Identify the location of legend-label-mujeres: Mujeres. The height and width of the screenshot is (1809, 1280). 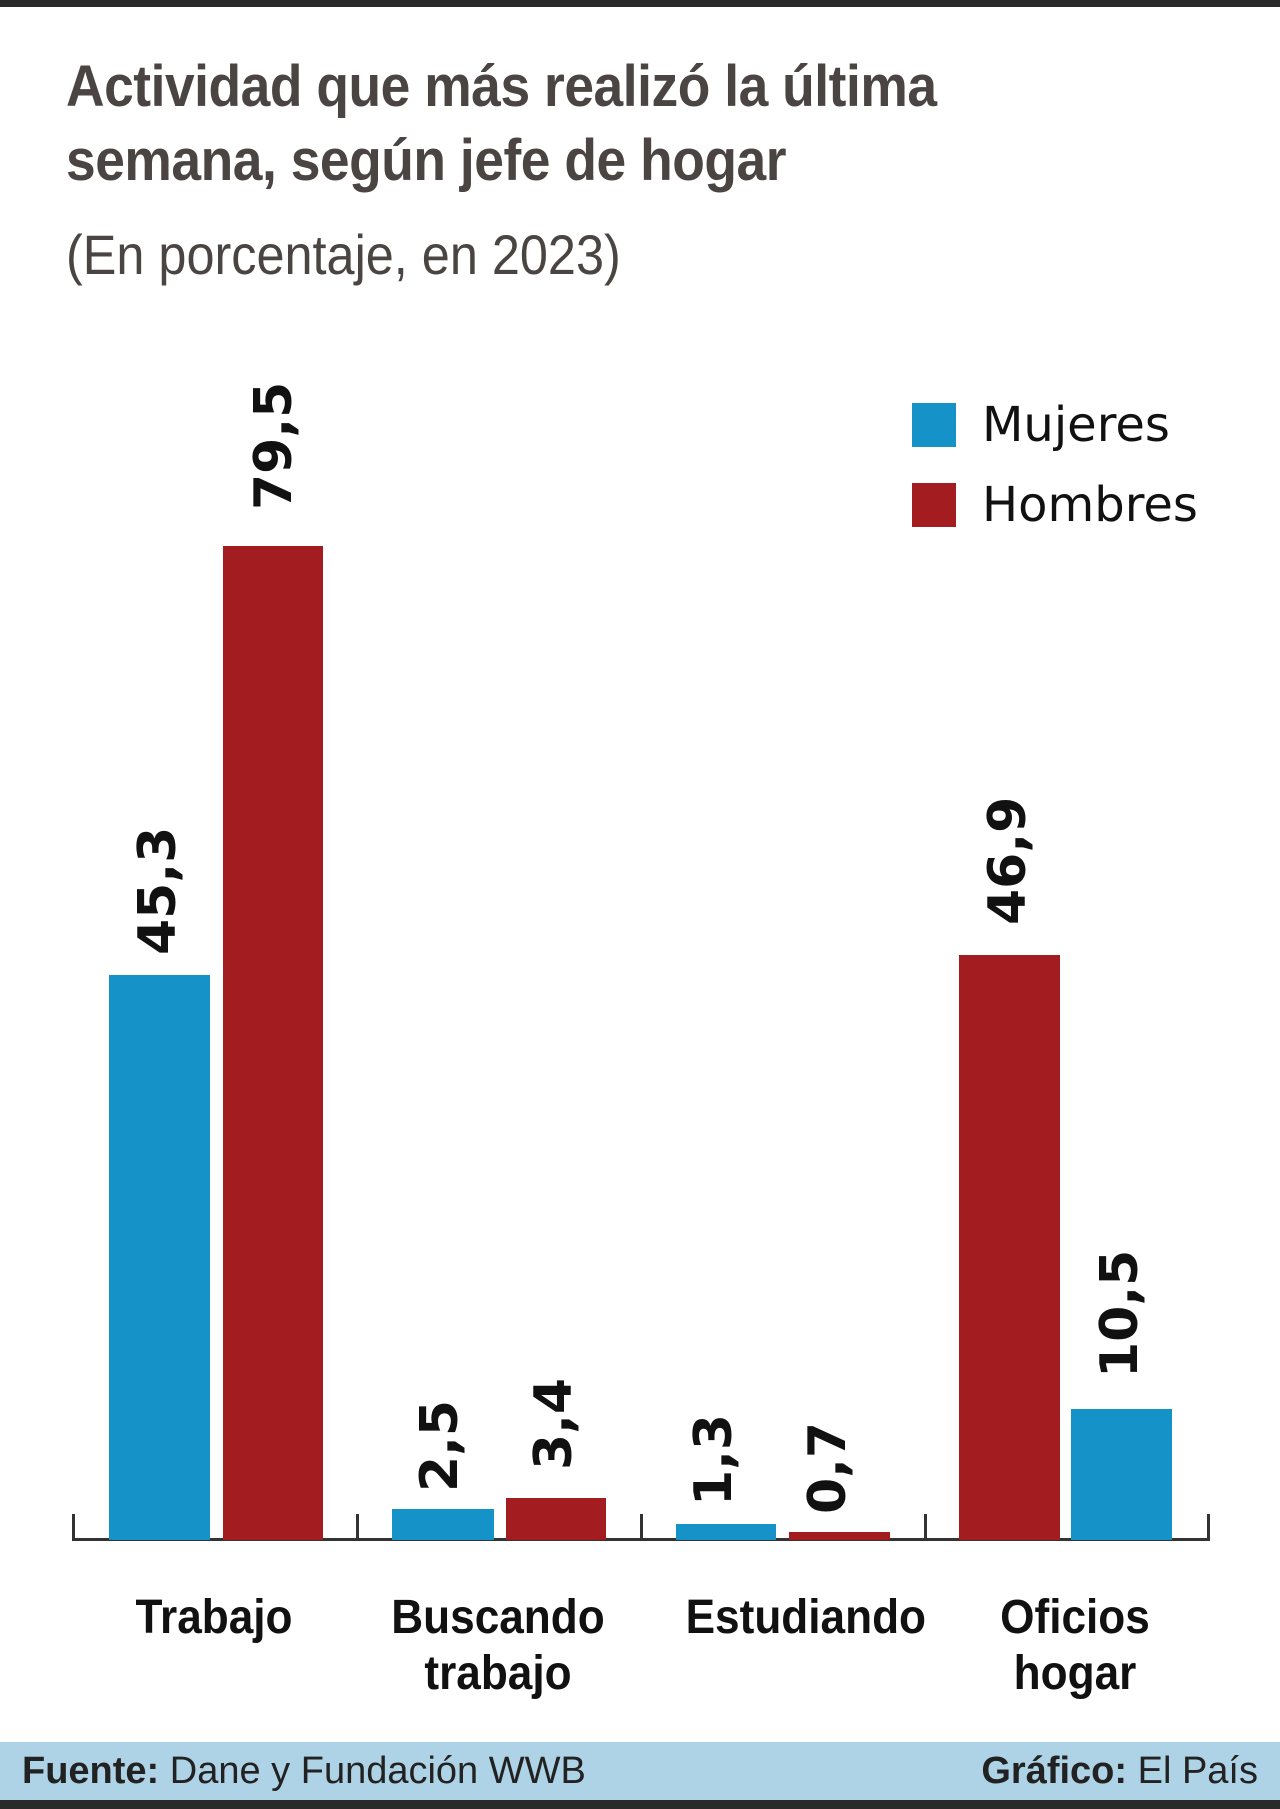
(1076, 425).